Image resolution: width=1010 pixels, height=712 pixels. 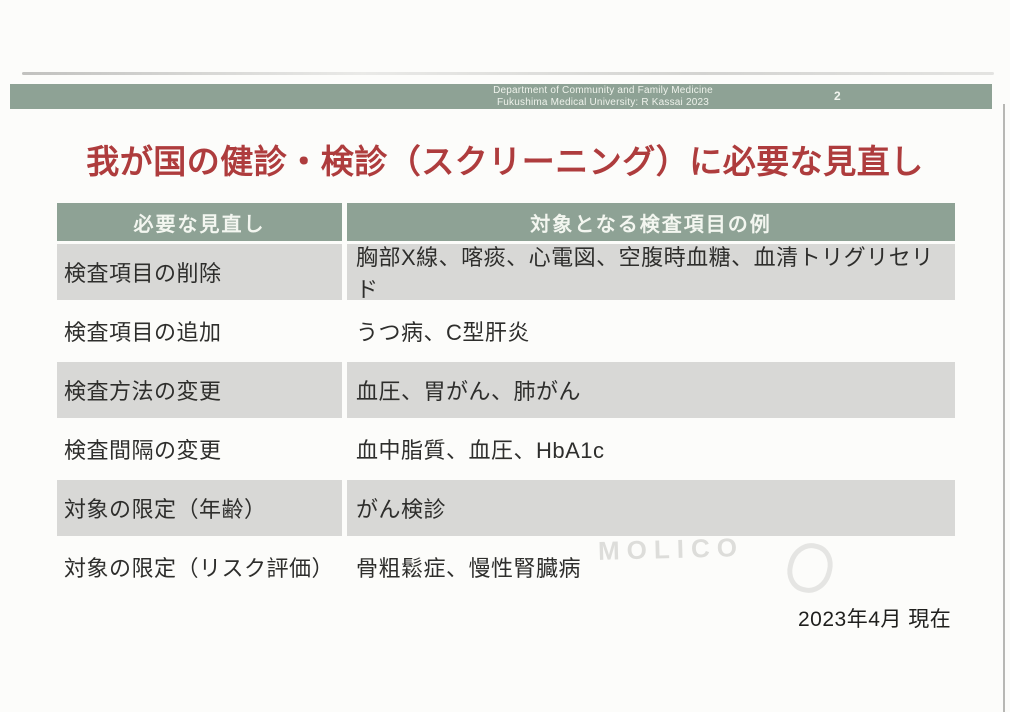 What do you see at coordinates (651, 273) in the screenshot?
I see `row-examples: 胸部X線、喀痰、心電図、空腹時血糖、血清トリグリセリド` at bounding box center [651, 273].